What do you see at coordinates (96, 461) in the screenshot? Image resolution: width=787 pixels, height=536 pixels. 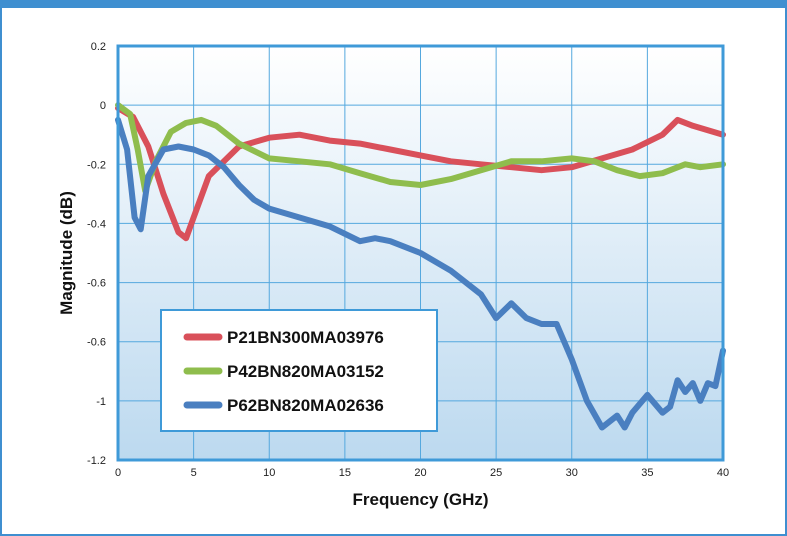 I see `y-tick-label: -1.2` at bounding box center [96, 461].